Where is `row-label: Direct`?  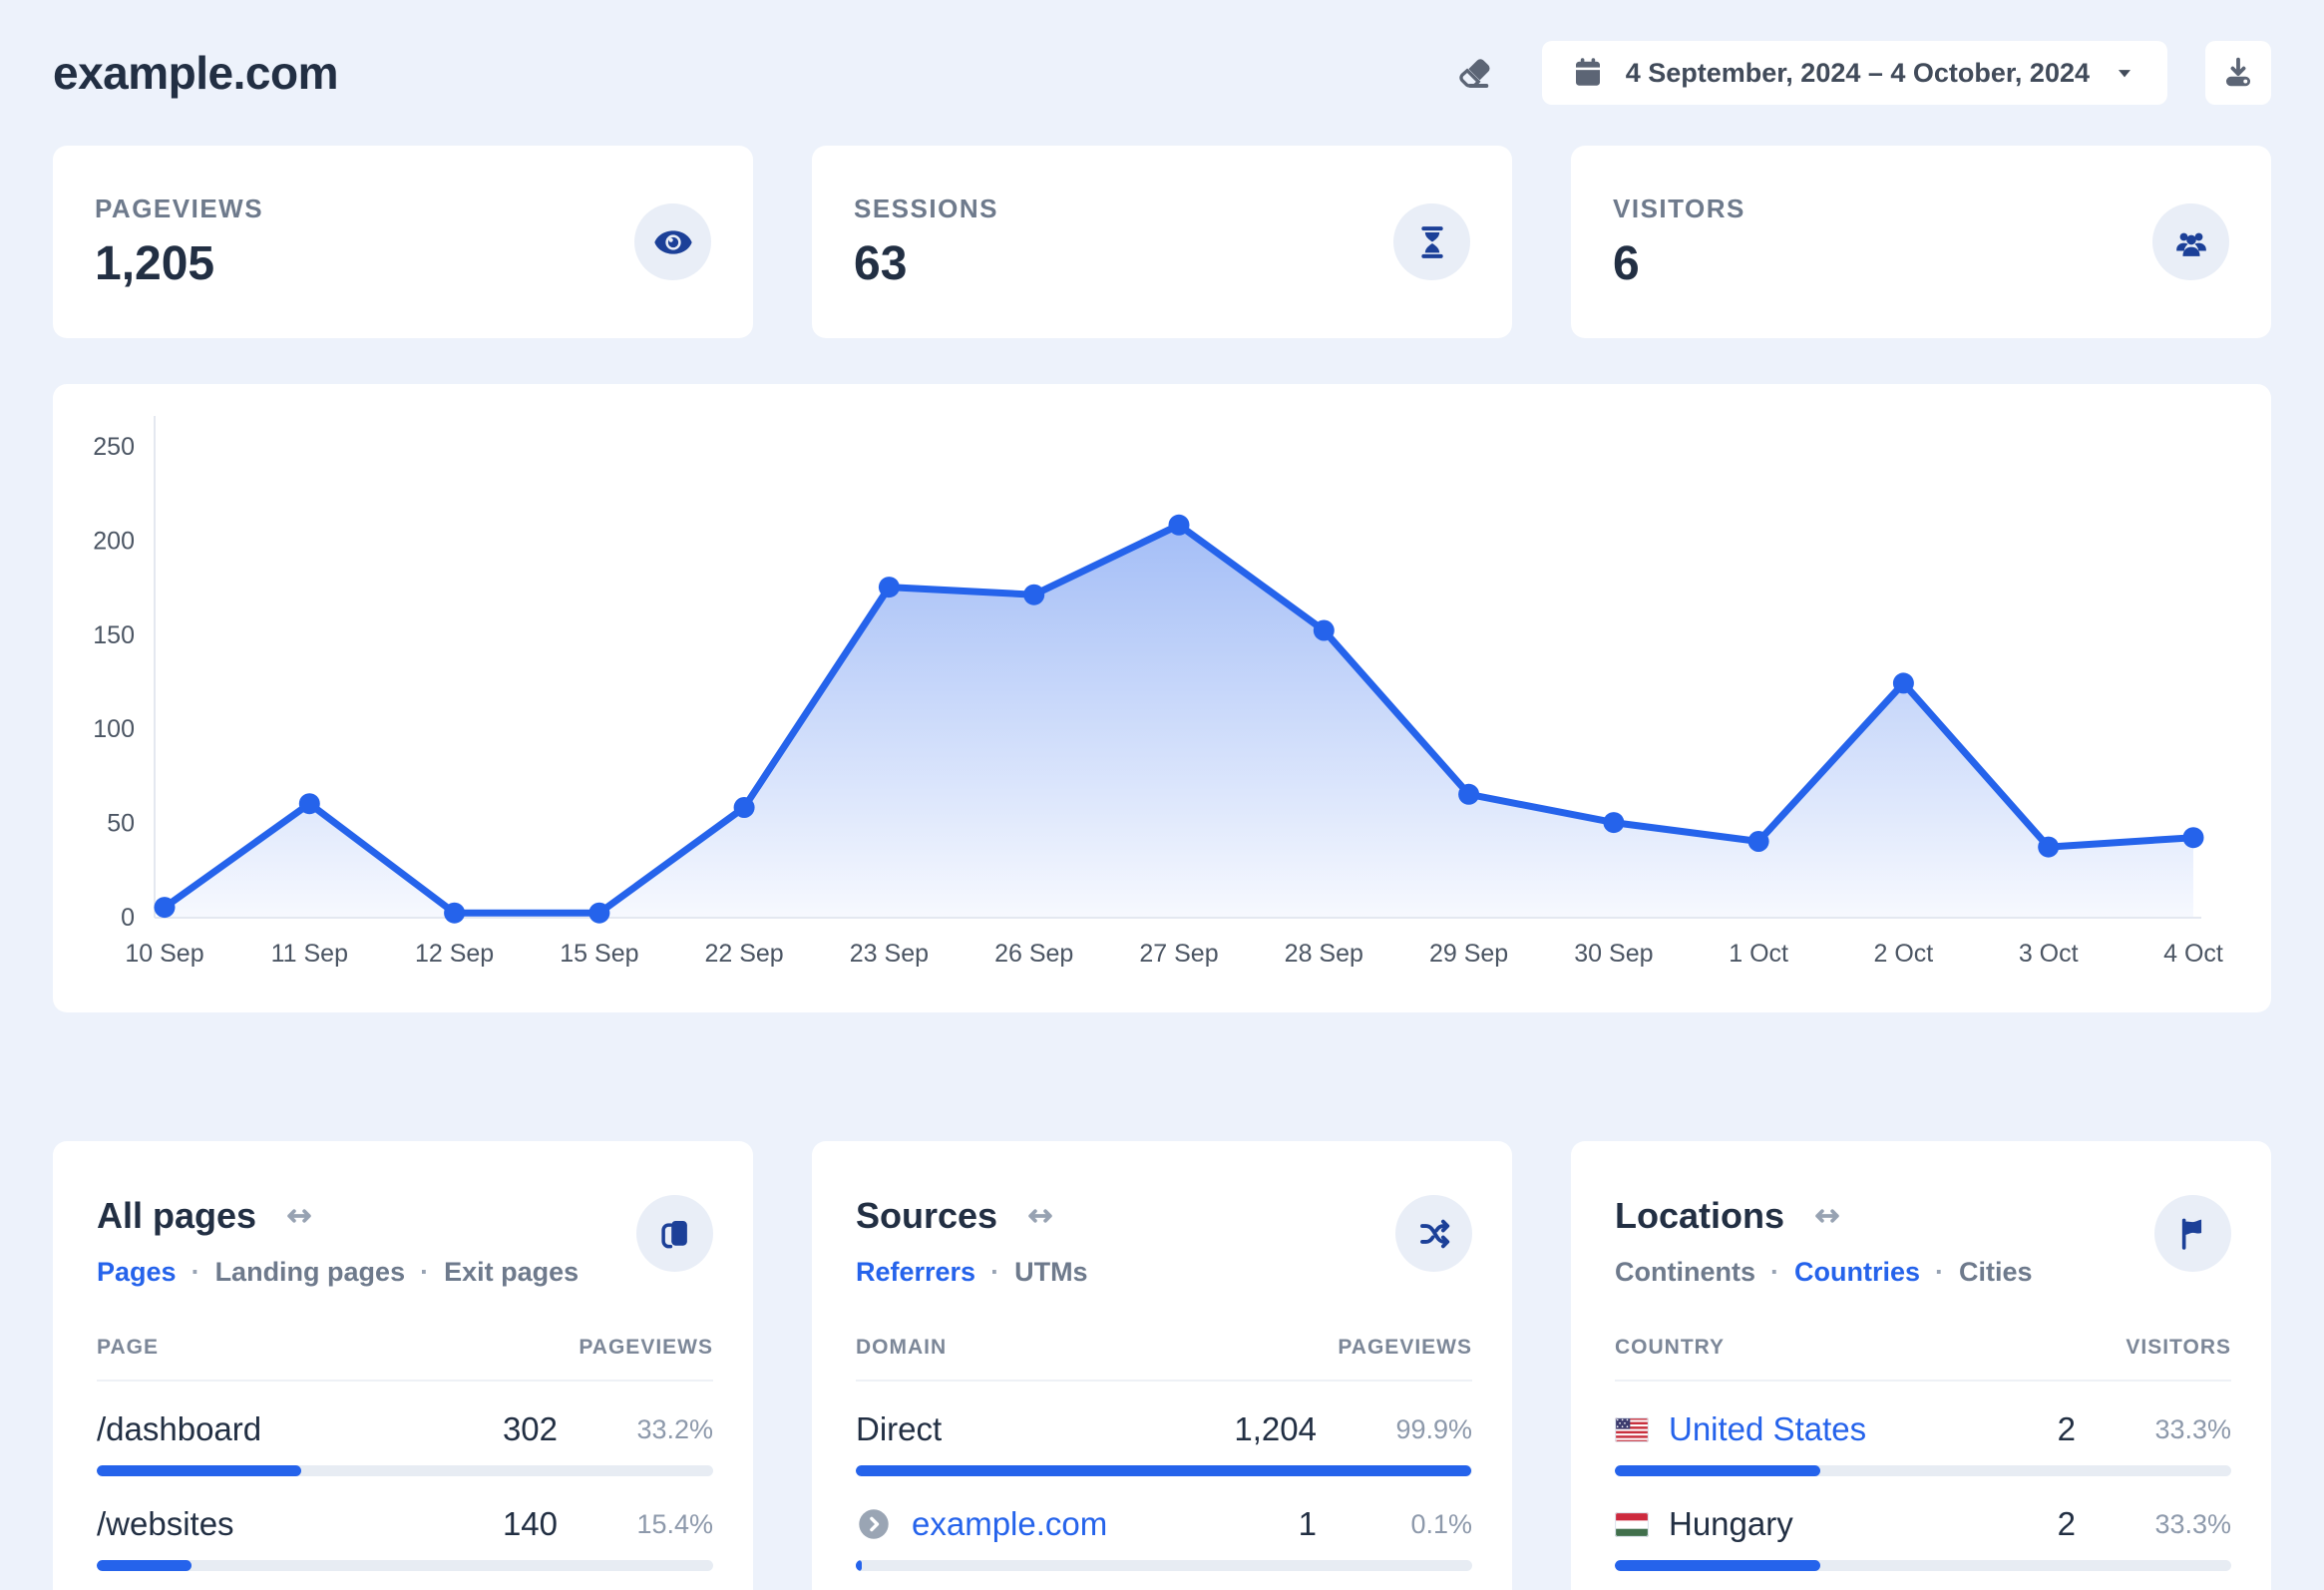
row-label: Direct is located at coordinates (1026, 1429).